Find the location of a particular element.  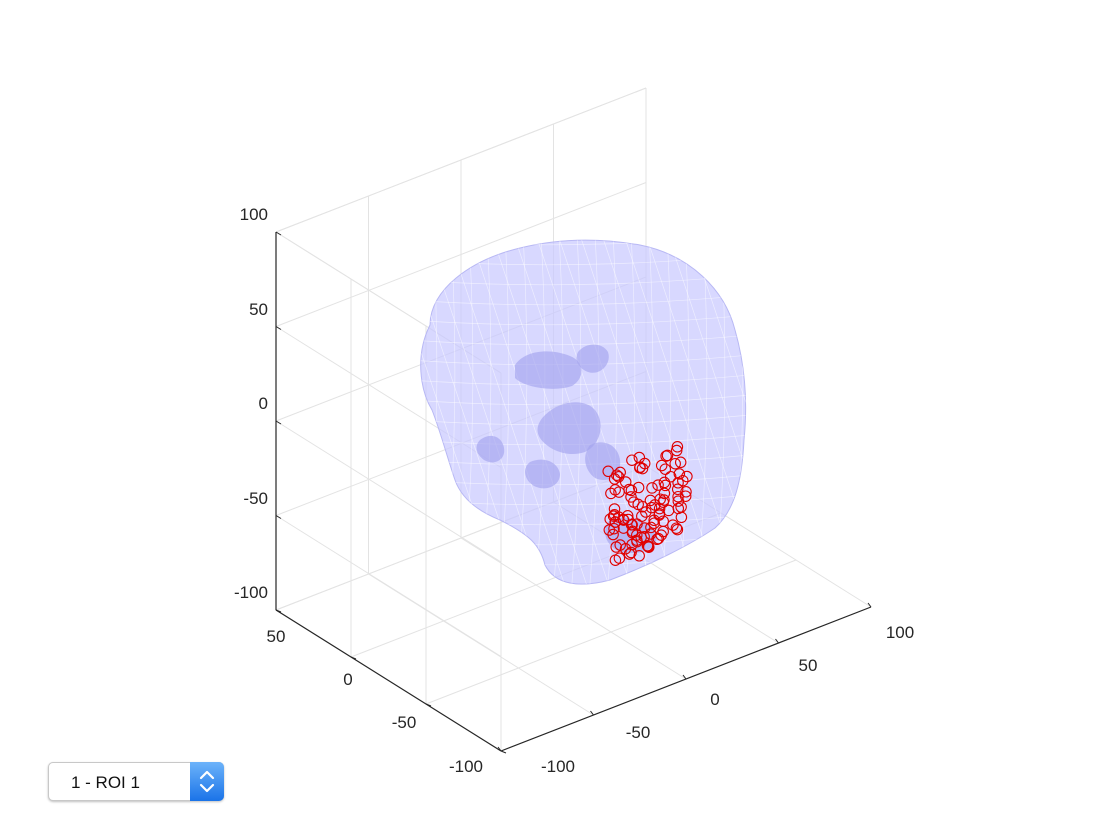

x-tick-label: -50 is located at coordinates (638, 732).